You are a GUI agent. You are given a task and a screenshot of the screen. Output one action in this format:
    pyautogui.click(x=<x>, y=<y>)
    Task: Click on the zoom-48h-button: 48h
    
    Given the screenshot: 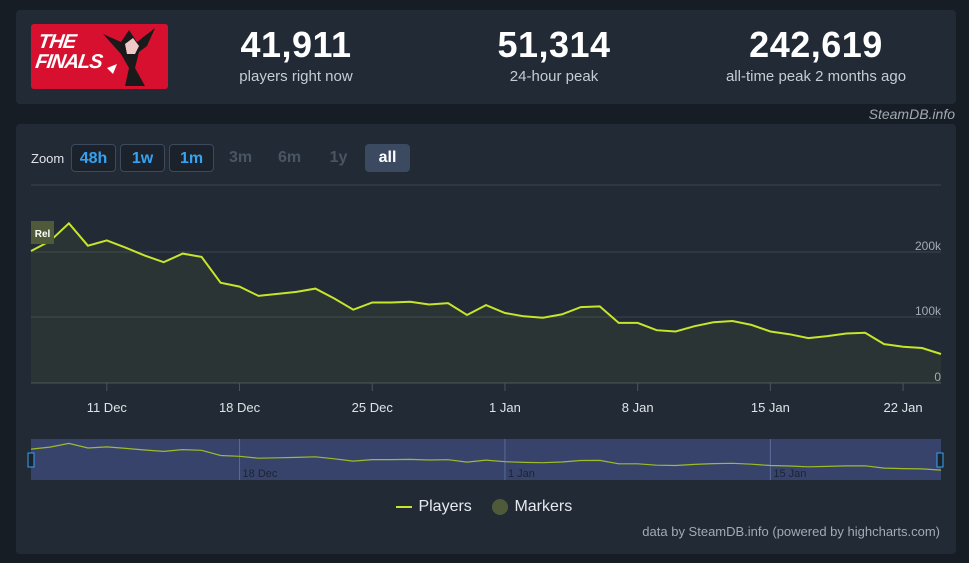 What is the action you would take?
    pyautogui.click(x=93, y=158)
    